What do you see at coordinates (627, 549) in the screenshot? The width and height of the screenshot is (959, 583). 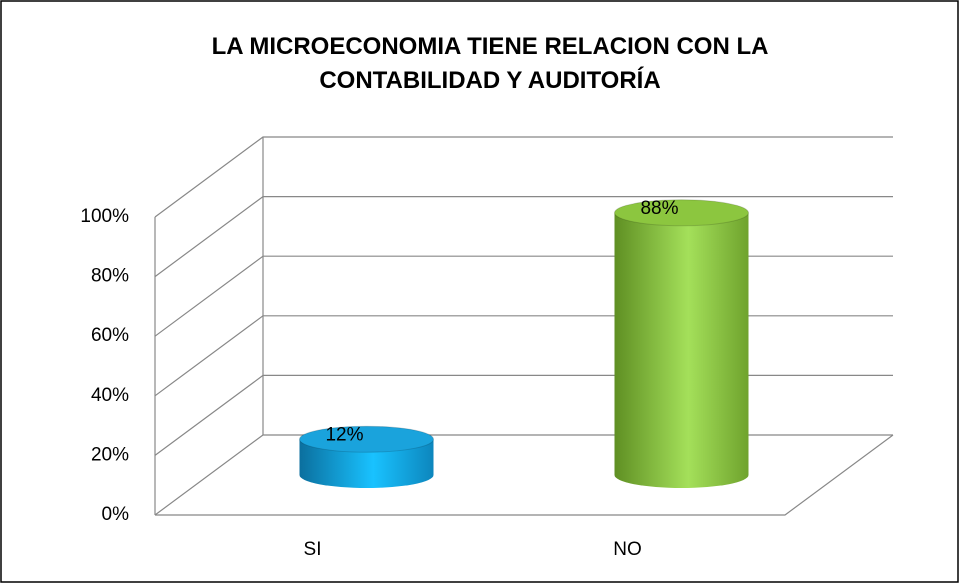 I see `x-tick-label: NO` at bounding box center [627, 549].